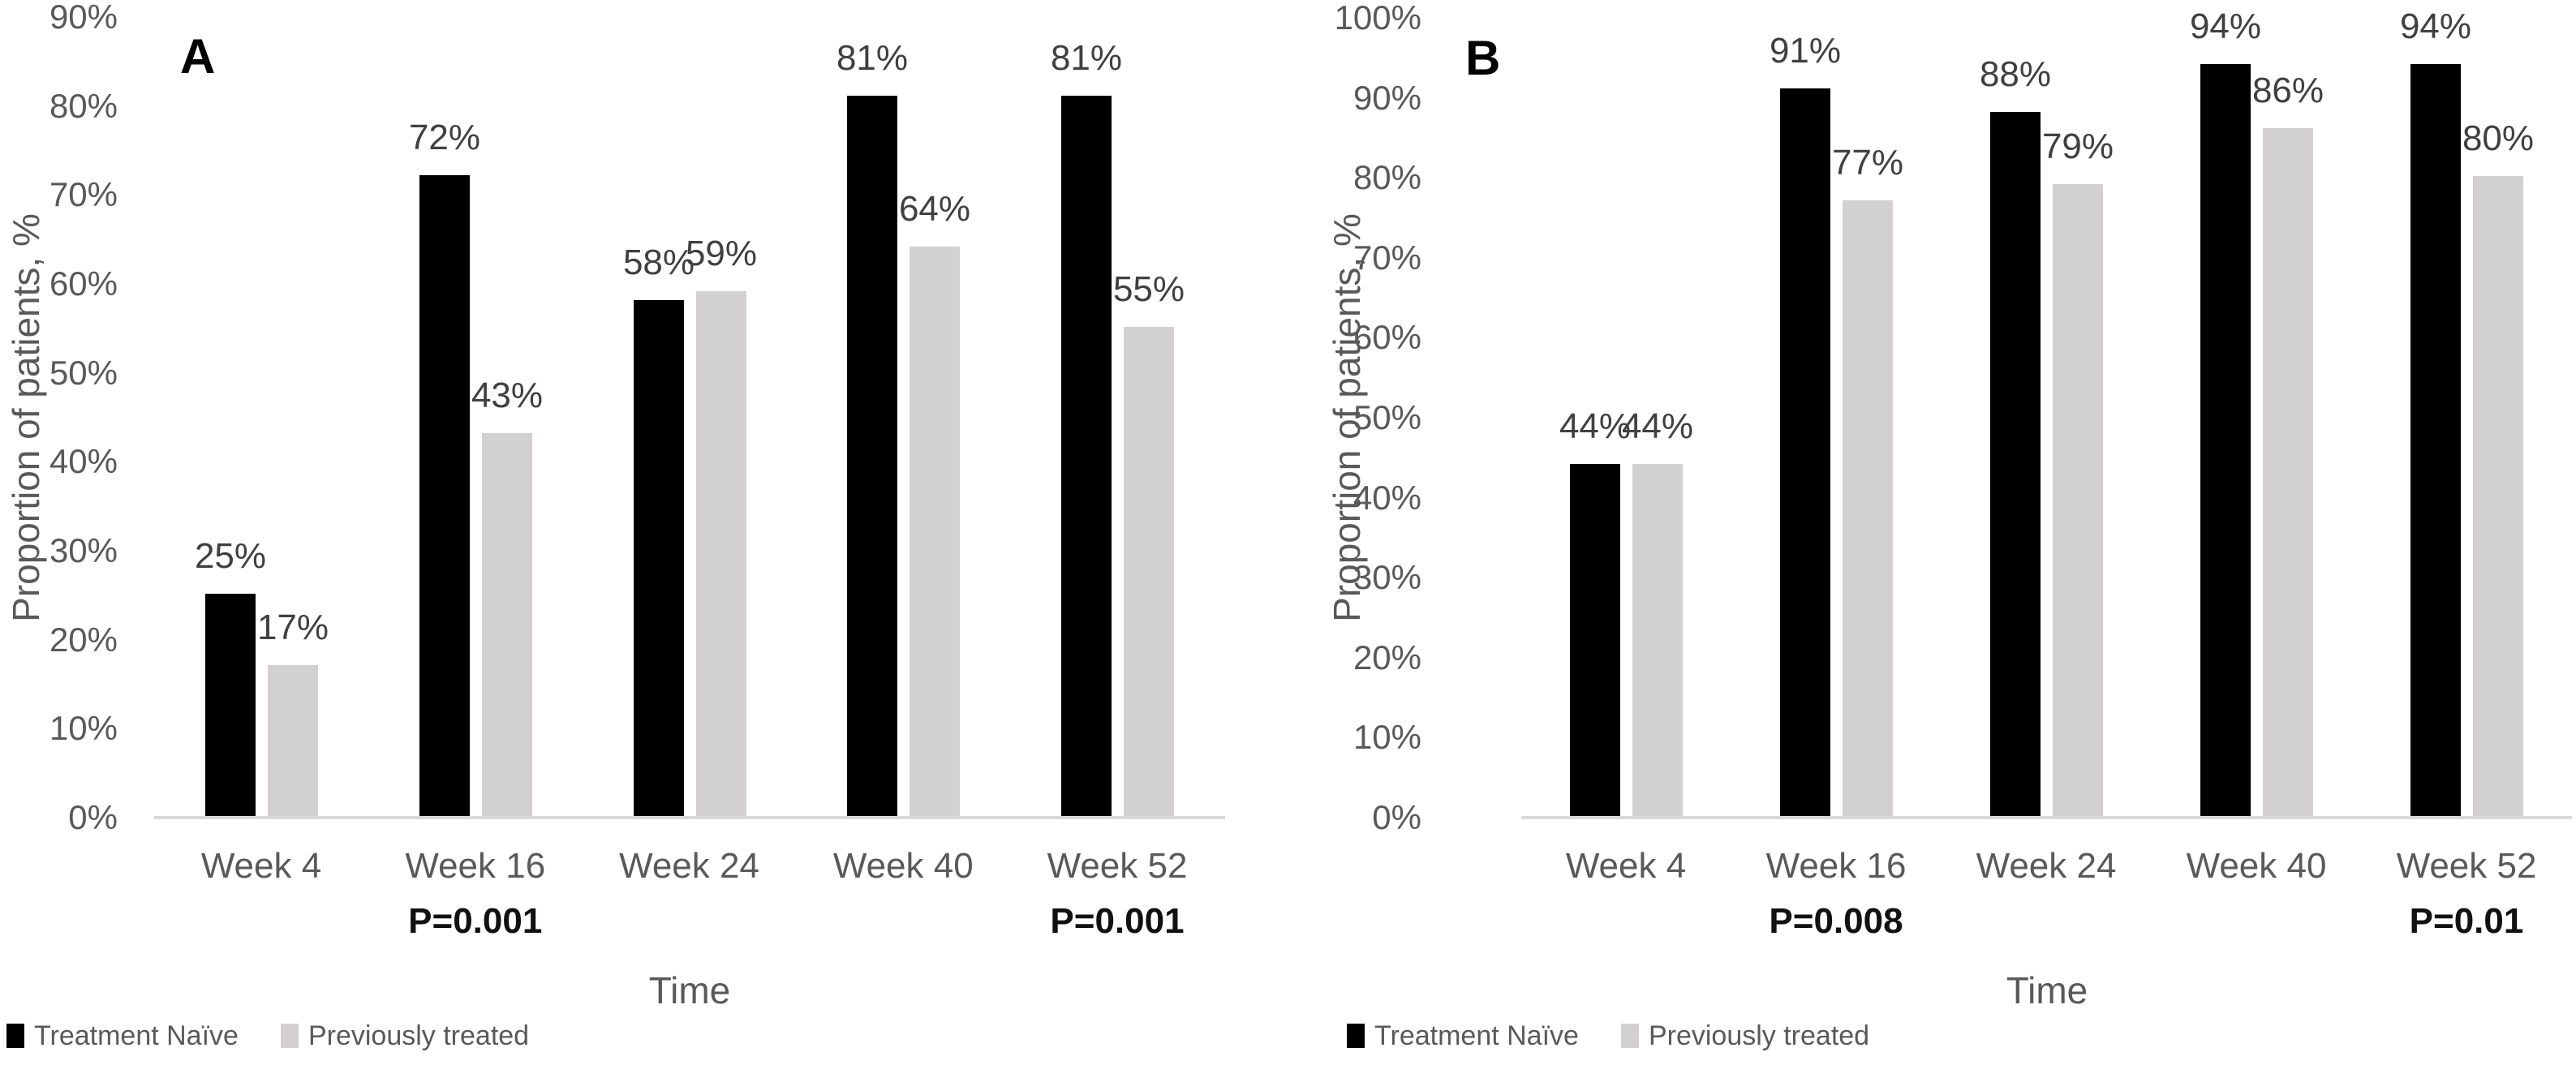  I want to click on bar-previously-treated-week-40-b, so click(2288, 472).